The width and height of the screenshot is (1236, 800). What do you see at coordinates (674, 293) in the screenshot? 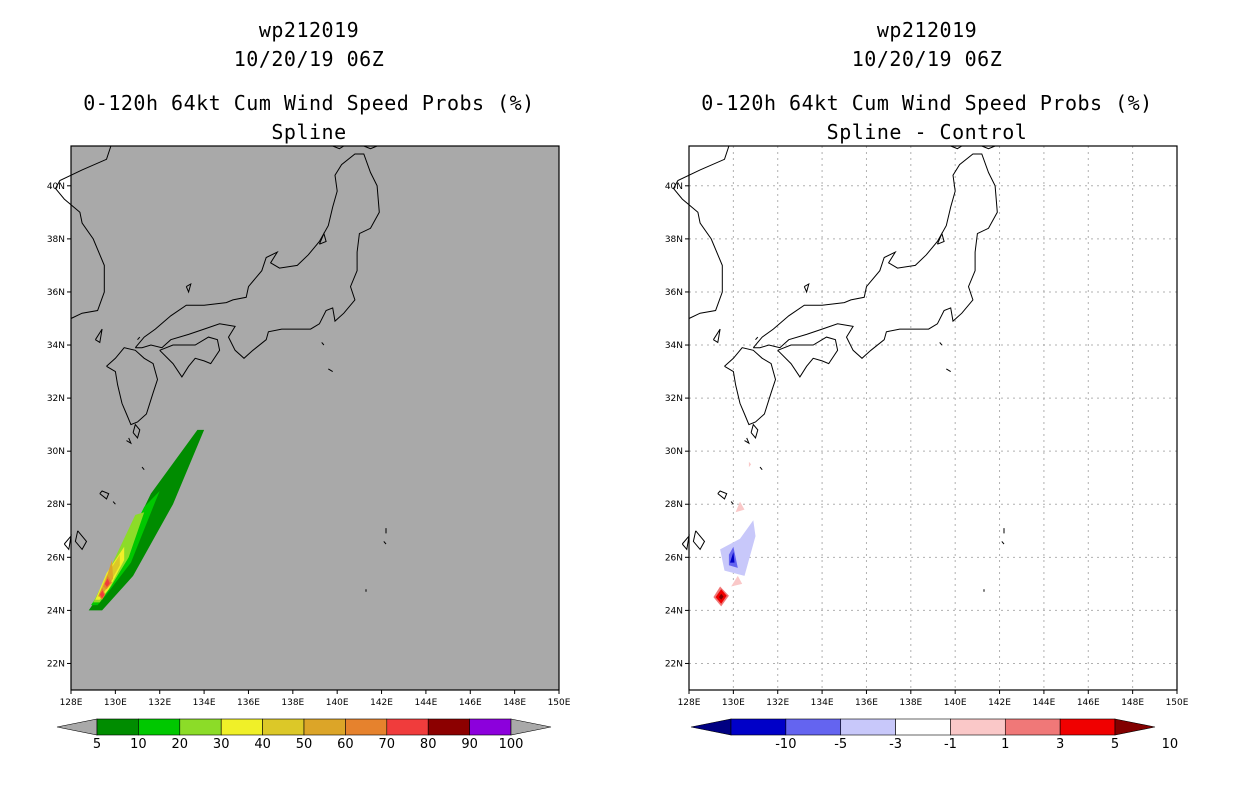
I see `y-tick-label: 36N` at bounding box center [674, 293].